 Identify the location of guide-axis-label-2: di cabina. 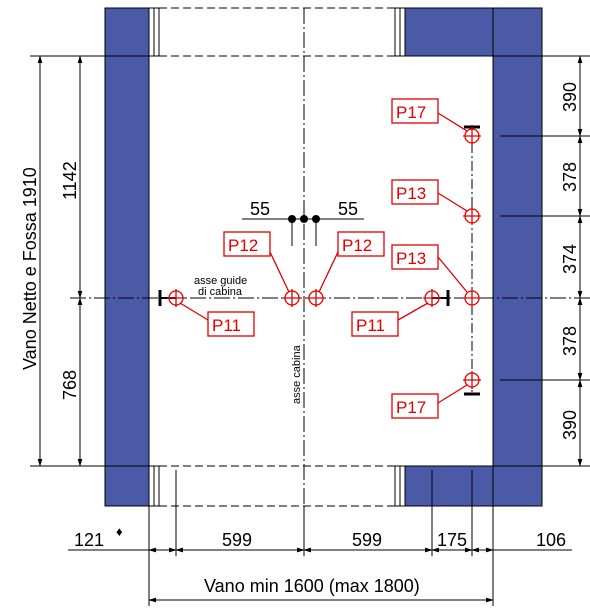
(220, 292).